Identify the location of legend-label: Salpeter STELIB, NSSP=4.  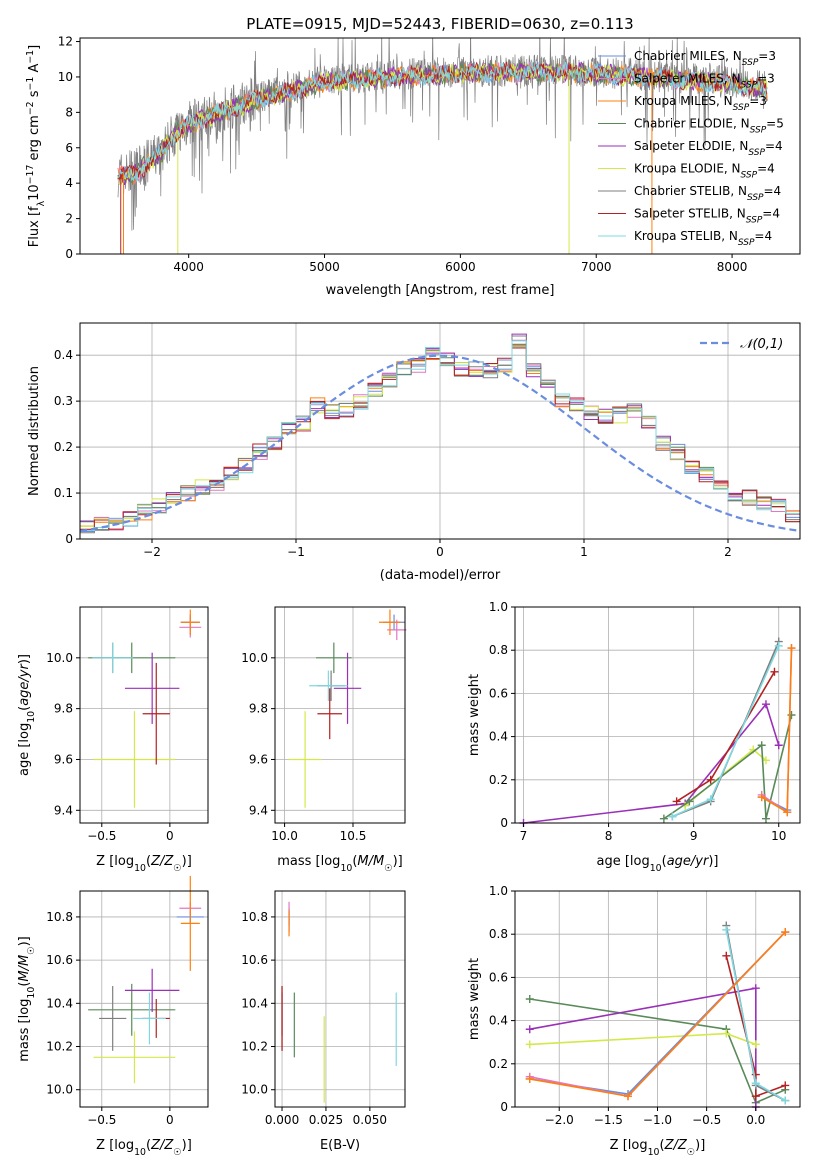
(707, 216).